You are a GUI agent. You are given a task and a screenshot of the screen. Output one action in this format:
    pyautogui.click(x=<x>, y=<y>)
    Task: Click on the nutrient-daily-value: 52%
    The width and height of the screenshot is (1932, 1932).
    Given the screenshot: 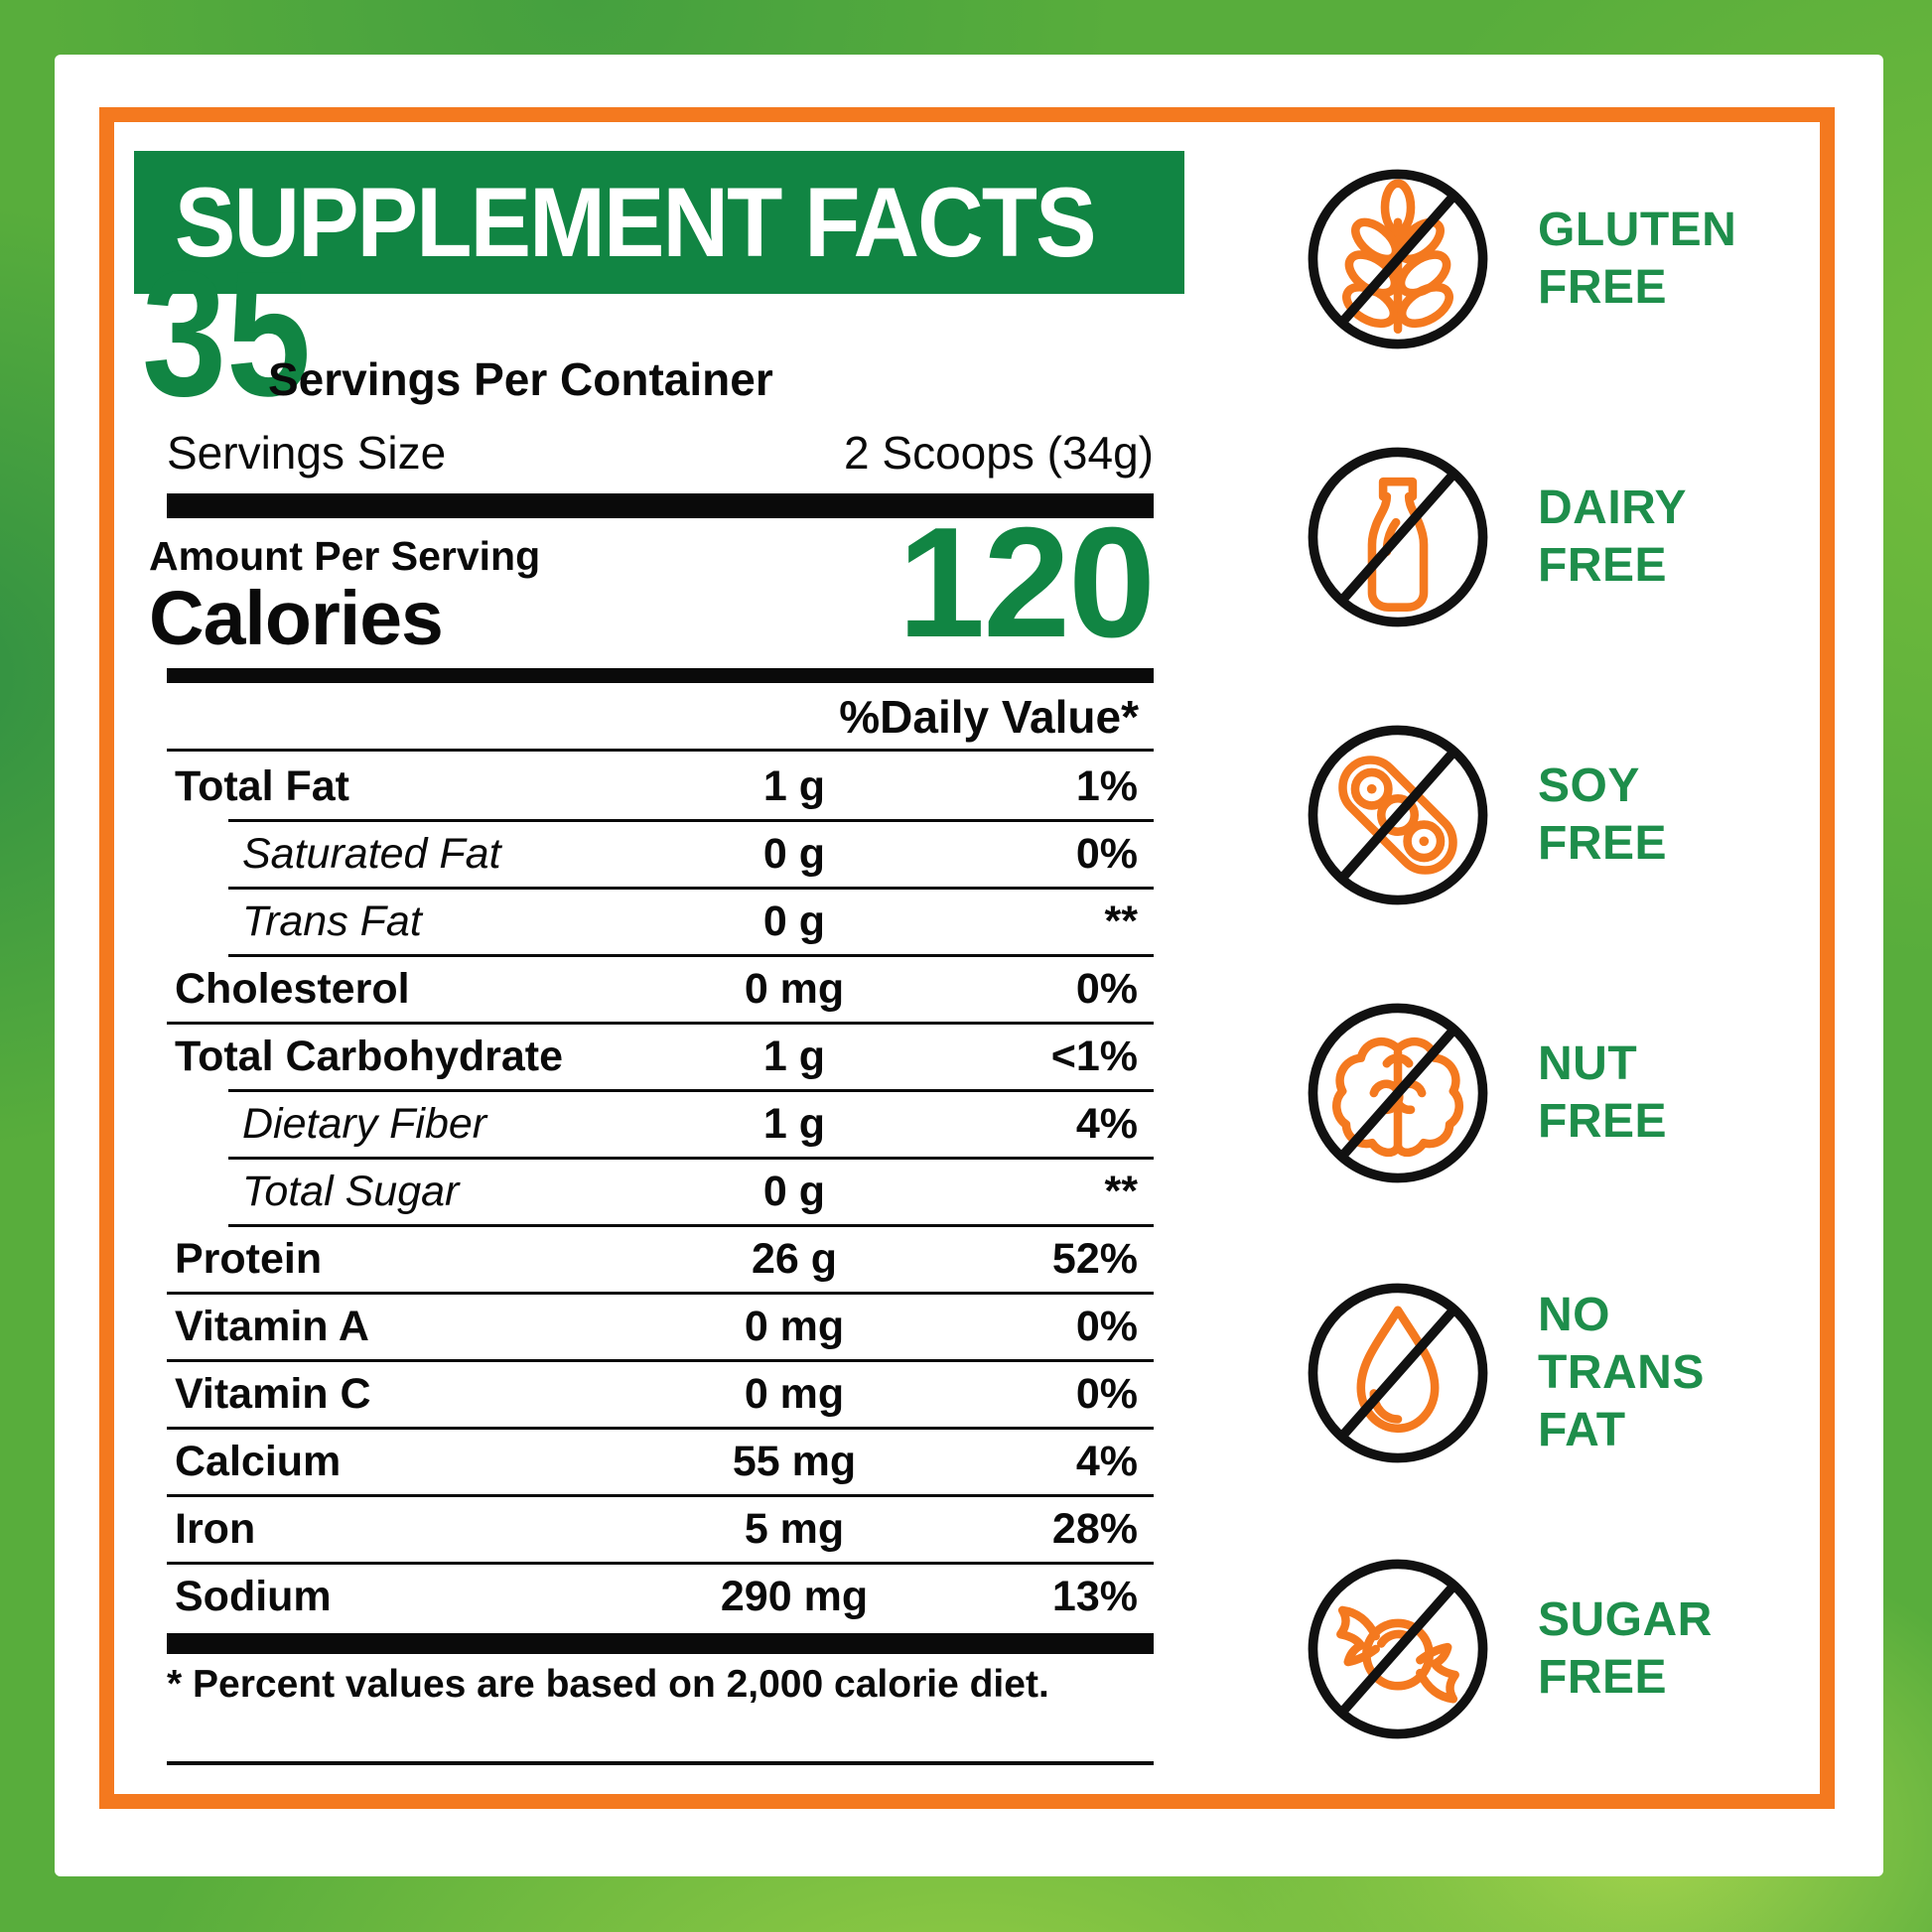 What is the action you would take?
    pyautogui.click(x=1095, y=1259)
    